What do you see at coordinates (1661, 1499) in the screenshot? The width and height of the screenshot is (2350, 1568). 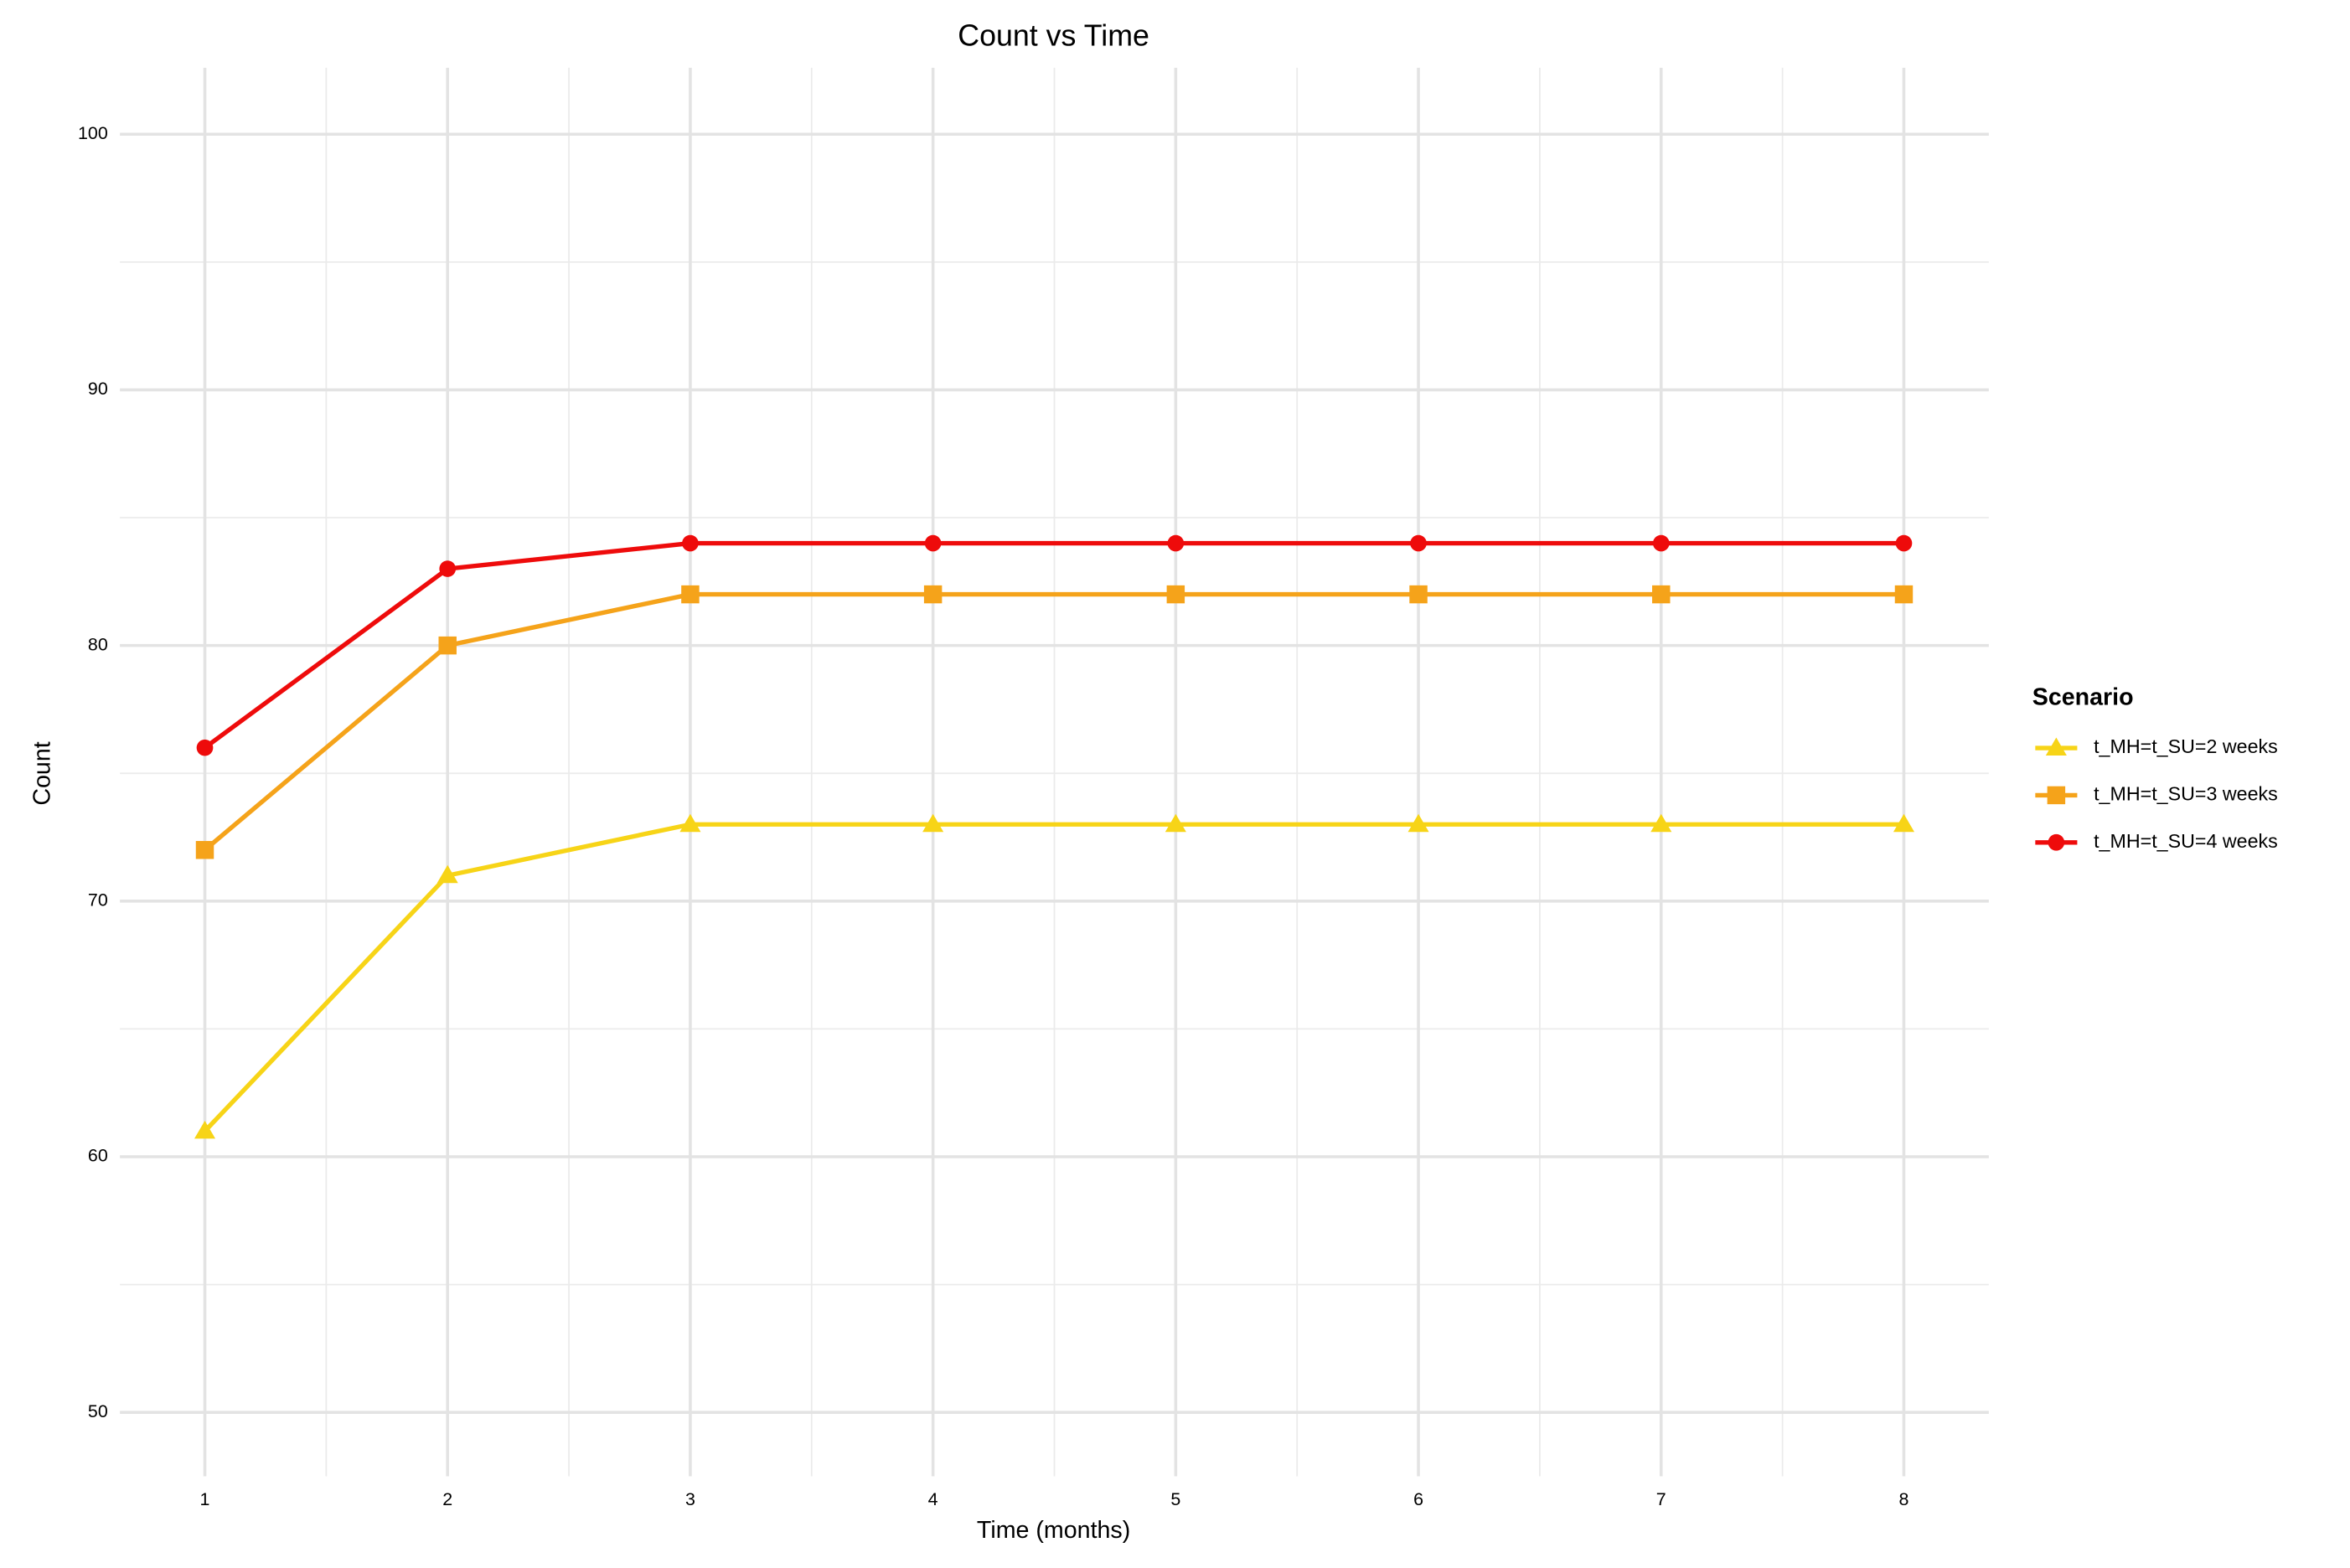 I see `x-tick-label: 7` at bounding box center [1661, 1499].